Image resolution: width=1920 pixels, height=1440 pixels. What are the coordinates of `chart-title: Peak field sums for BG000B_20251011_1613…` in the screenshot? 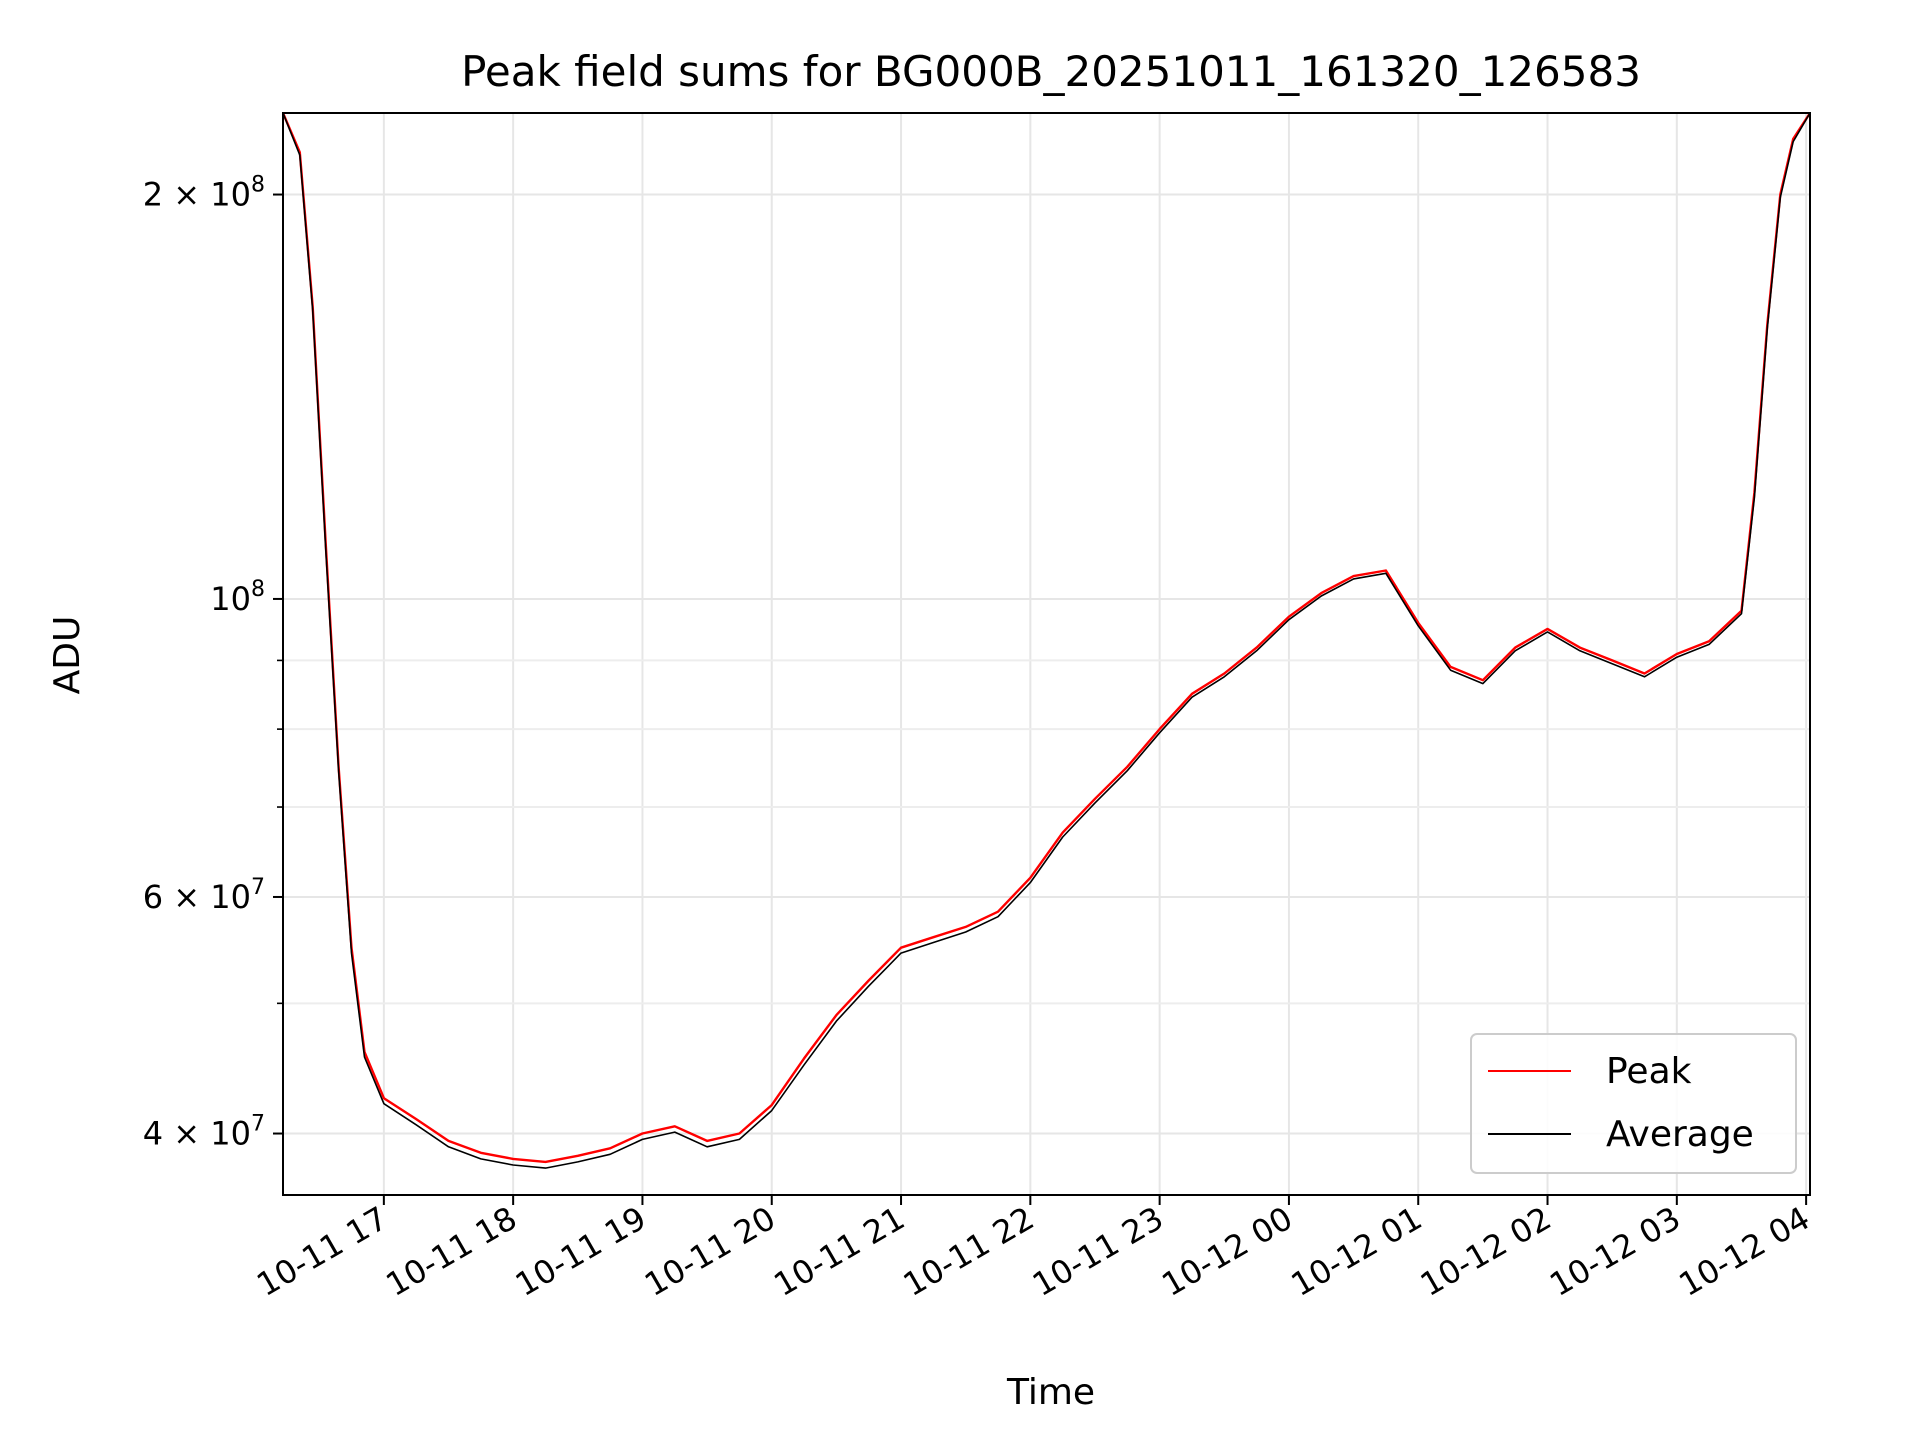 It's located at (1051, 71).